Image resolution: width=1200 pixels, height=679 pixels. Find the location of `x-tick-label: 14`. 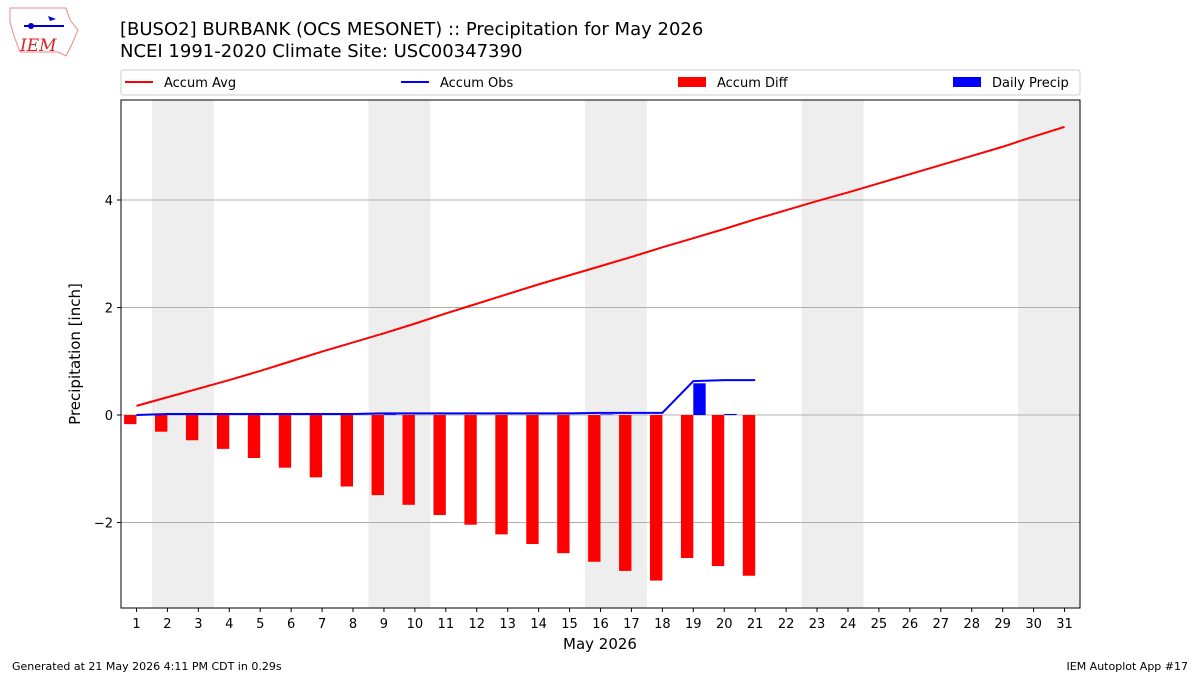

x-tick-label: 14 is located at coordinates (538, 624).